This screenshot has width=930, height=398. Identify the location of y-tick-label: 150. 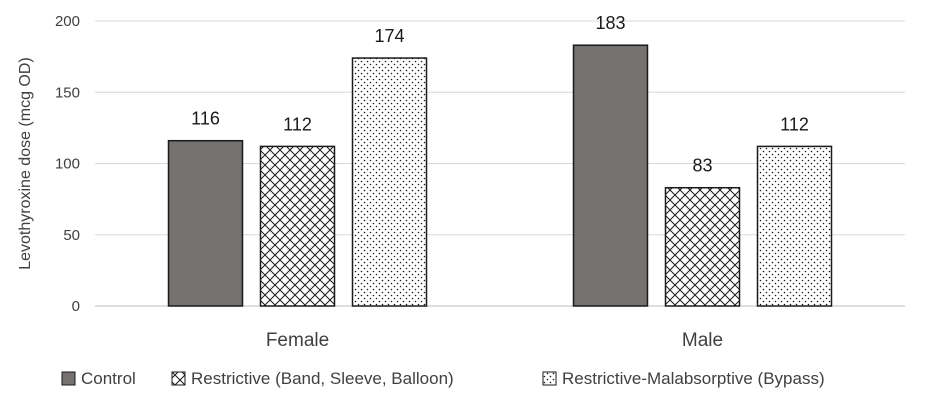
(67, 92).